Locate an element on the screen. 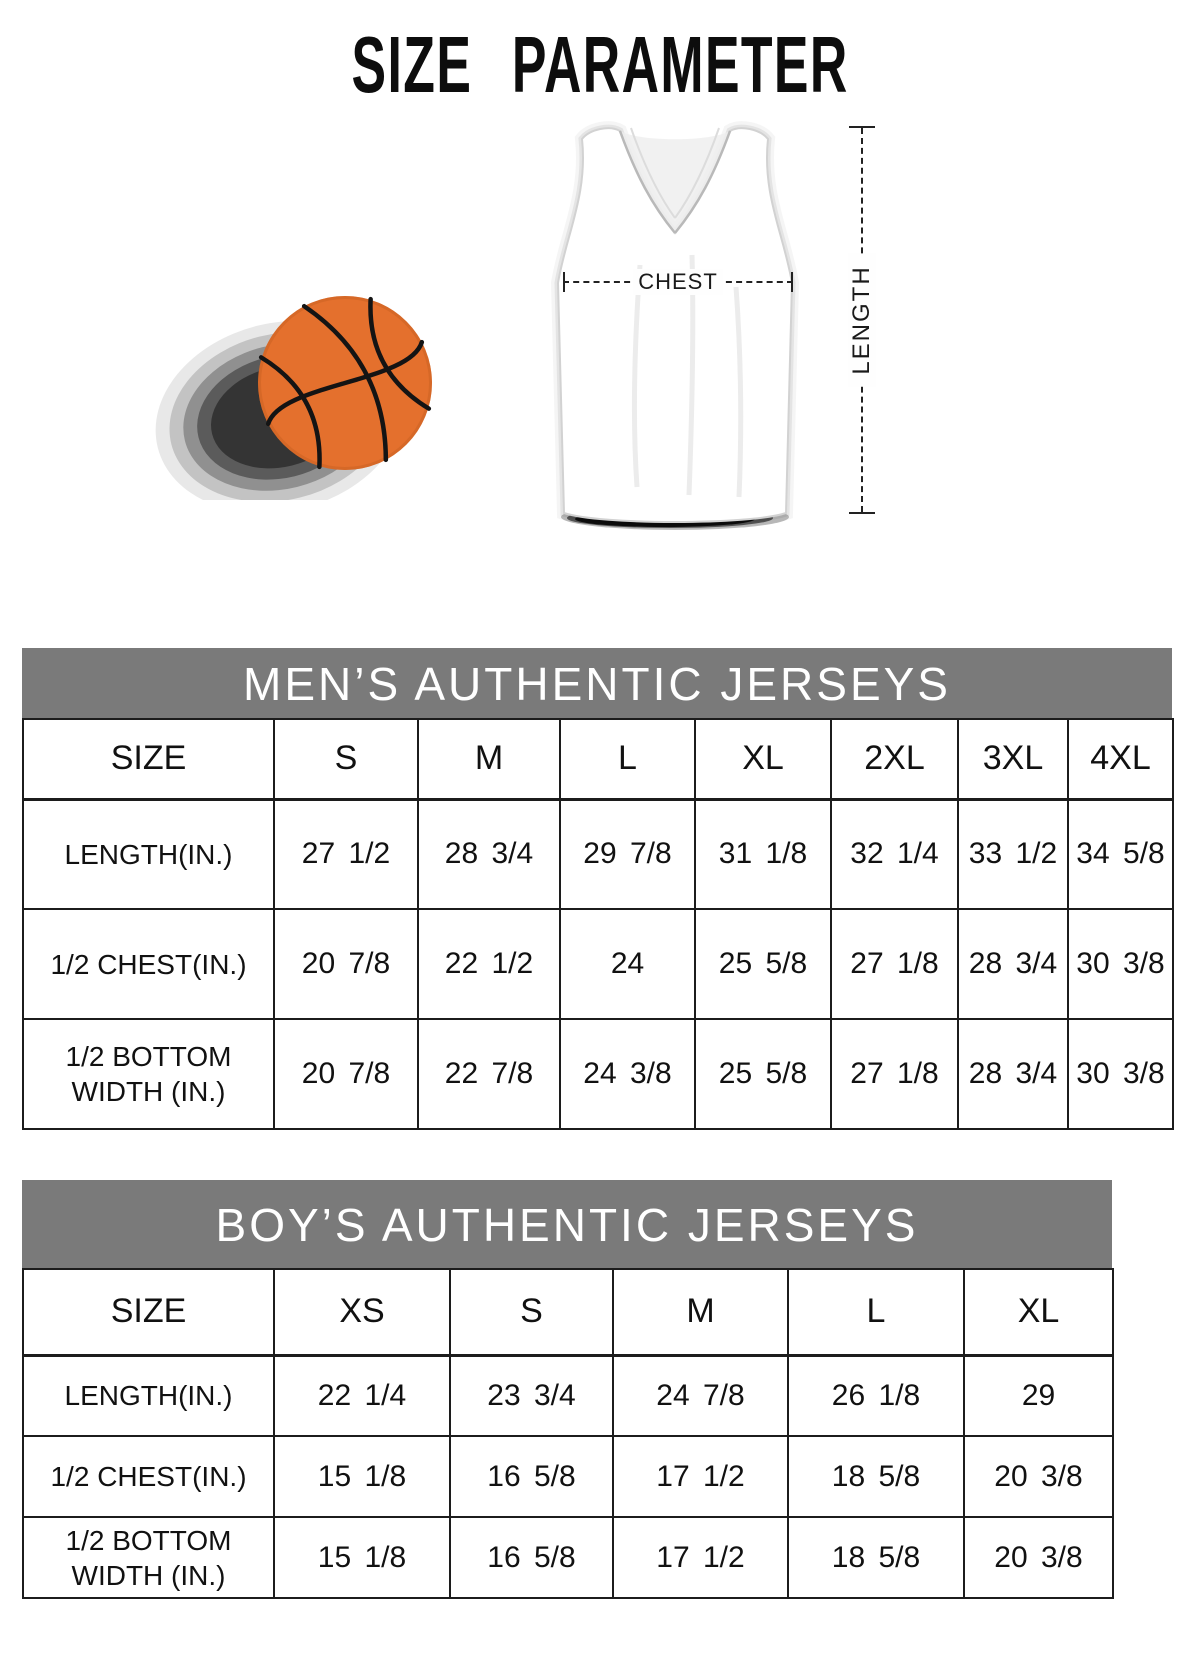 This screenshot has width=1200, height=1675. page-title-text: SIZE PARAMETER is located at coordinates (600, 64).